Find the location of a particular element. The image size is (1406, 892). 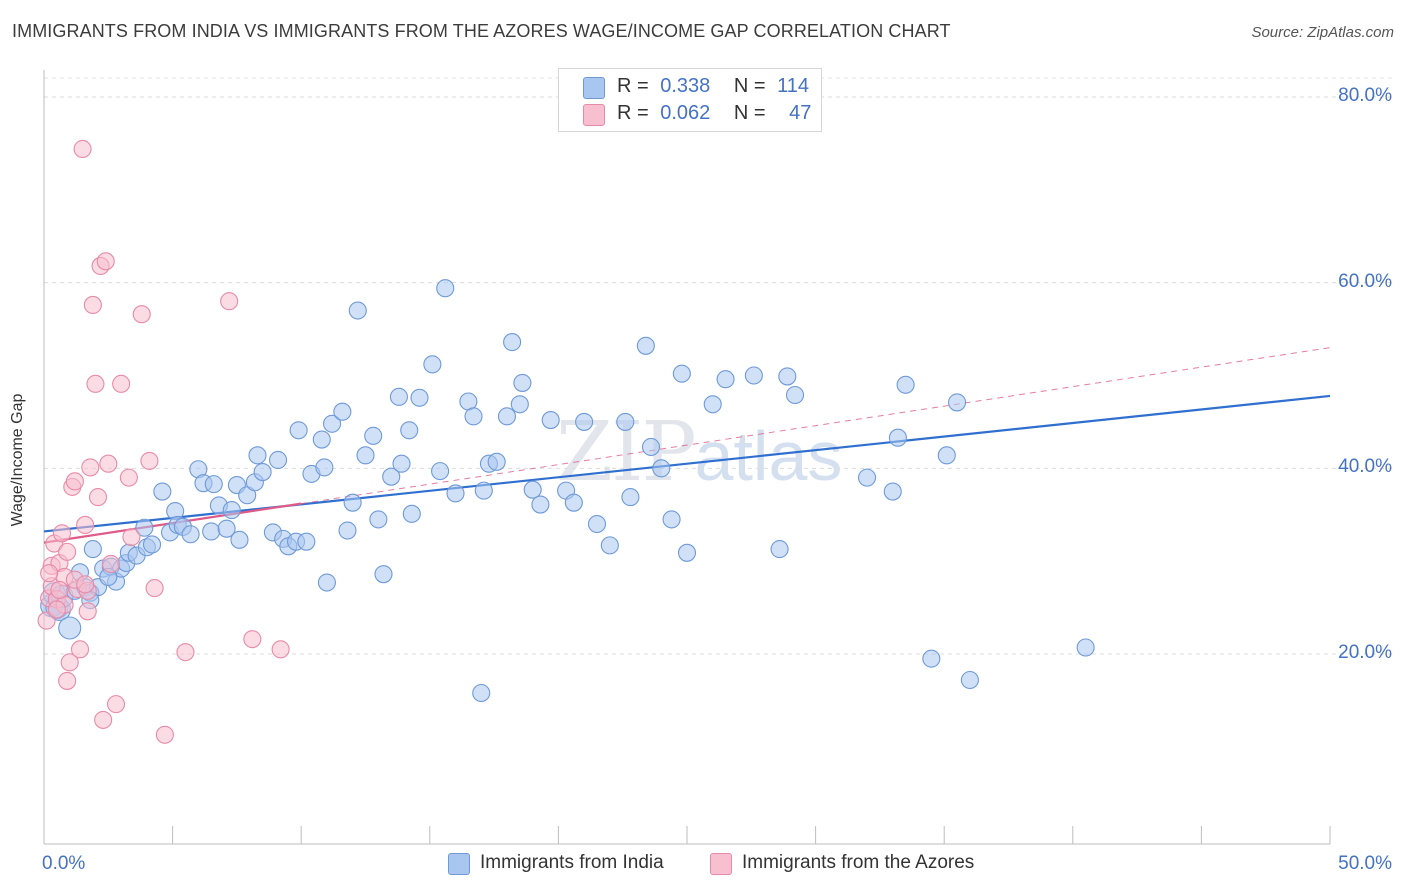

trend-line-azores-projection is located at coordinates (816, 426).